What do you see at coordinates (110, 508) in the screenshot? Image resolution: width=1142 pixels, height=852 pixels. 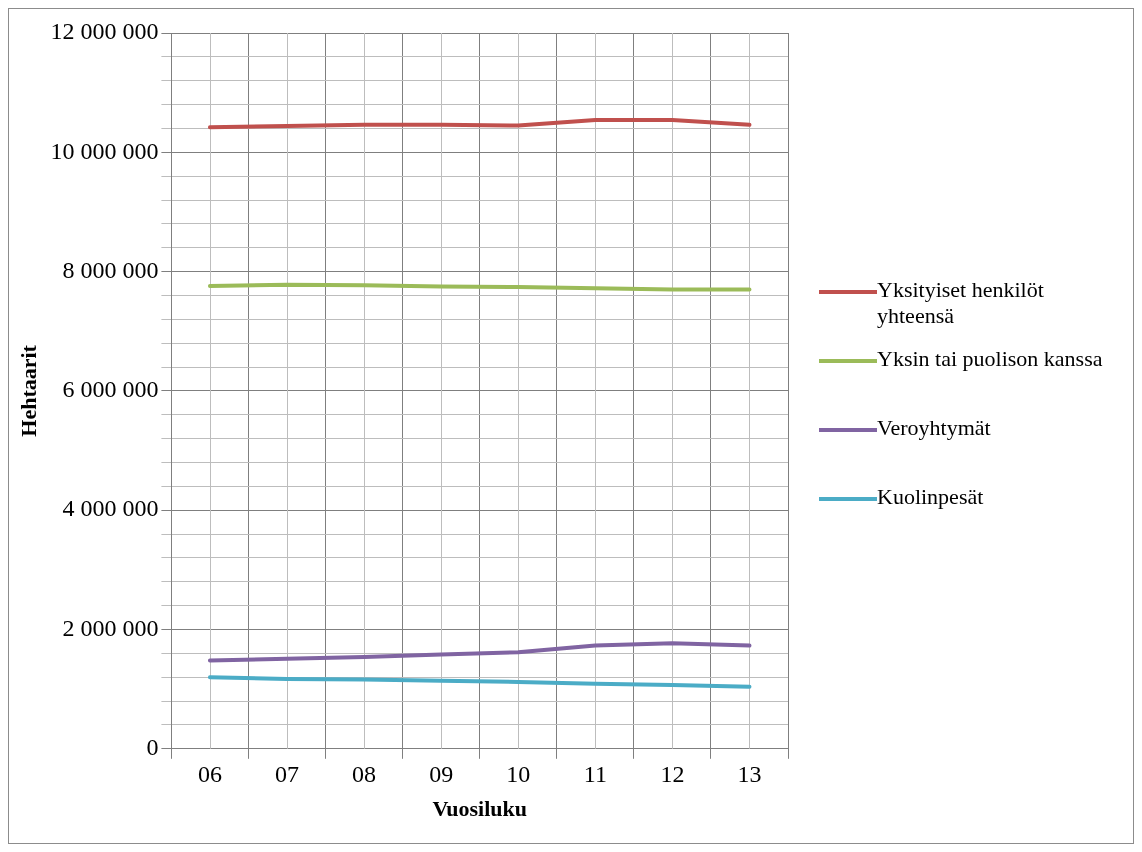 I see `y-tick-label: 4 000 000` at bounding box center [110, 508].